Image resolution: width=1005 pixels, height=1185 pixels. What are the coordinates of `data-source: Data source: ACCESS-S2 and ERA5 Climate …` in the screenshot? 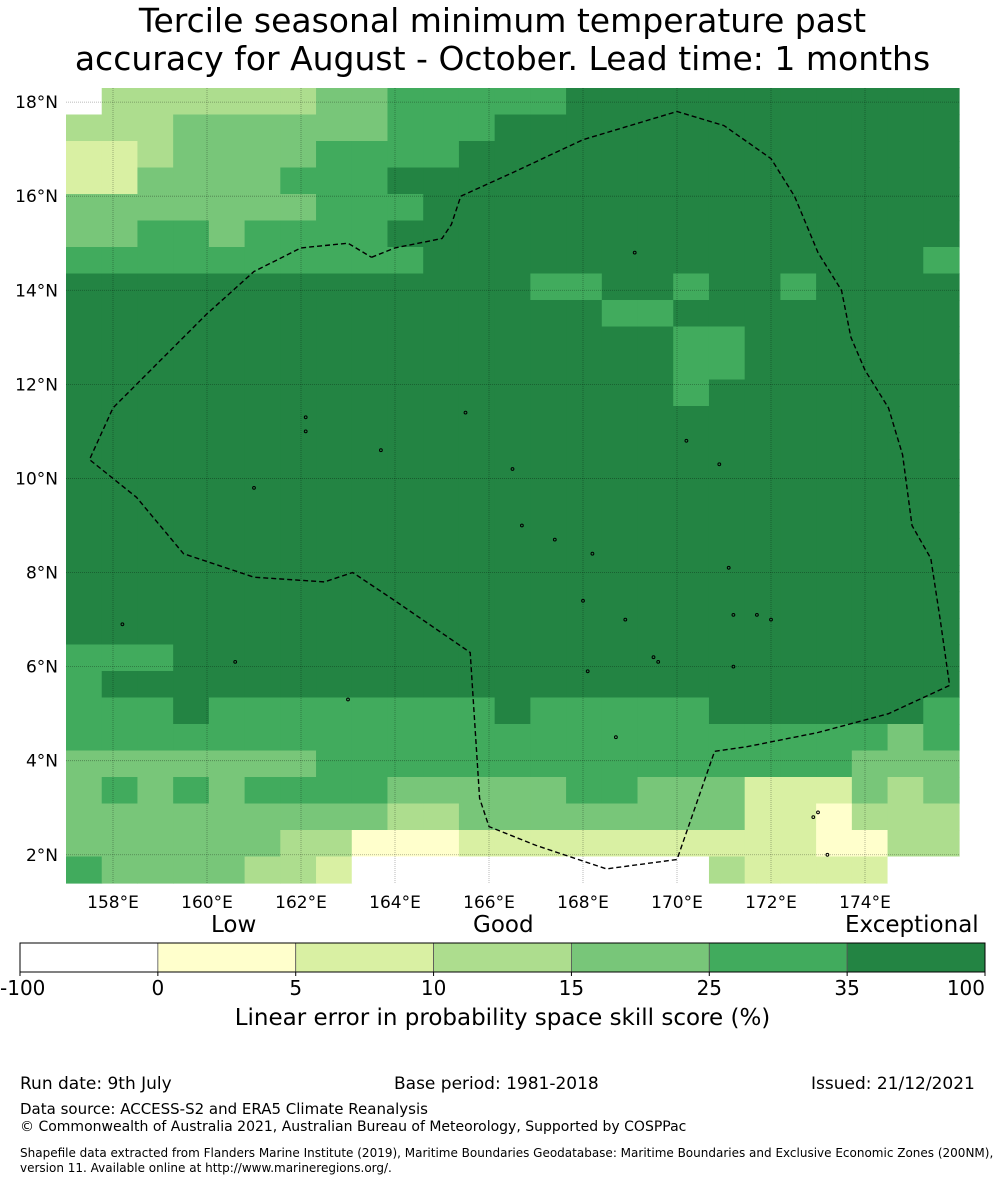 It's located at (224, 1109).